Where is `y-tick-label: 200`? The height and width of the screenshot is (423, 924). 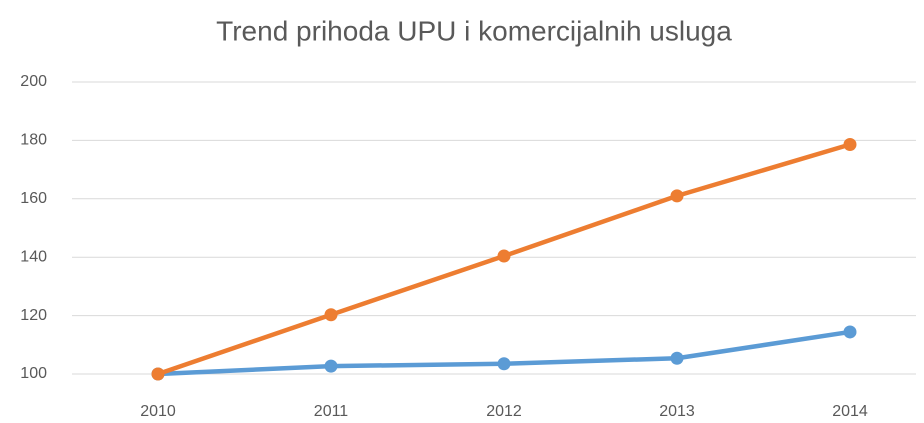 y-tick-label: 200 is located at coordinates (33, 81).